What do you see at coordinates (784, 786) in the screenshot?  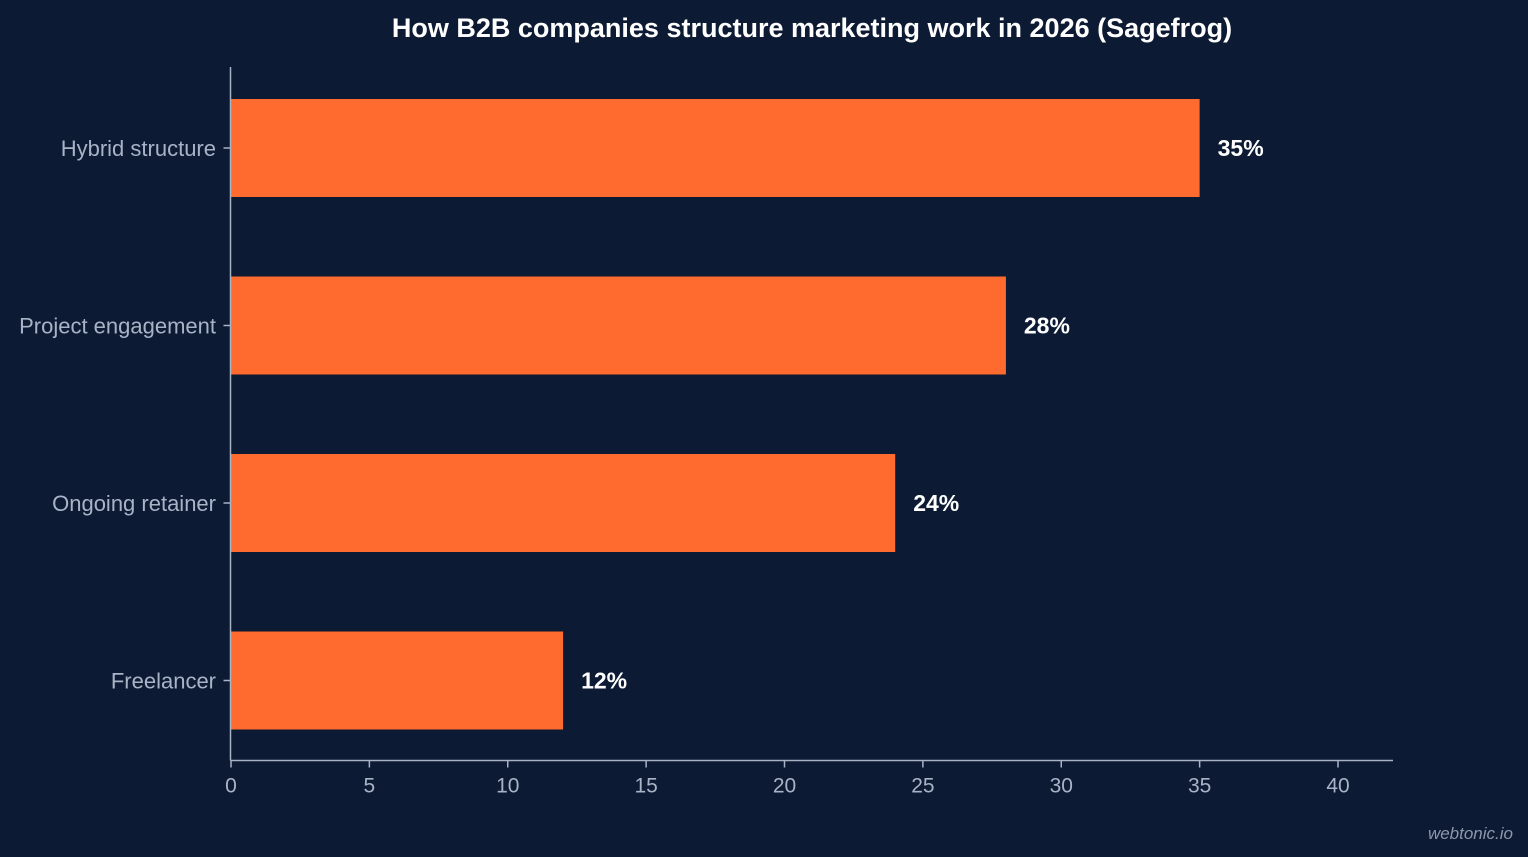 I see `x-tick-label-4: 20` at bounding box center [784, 786].